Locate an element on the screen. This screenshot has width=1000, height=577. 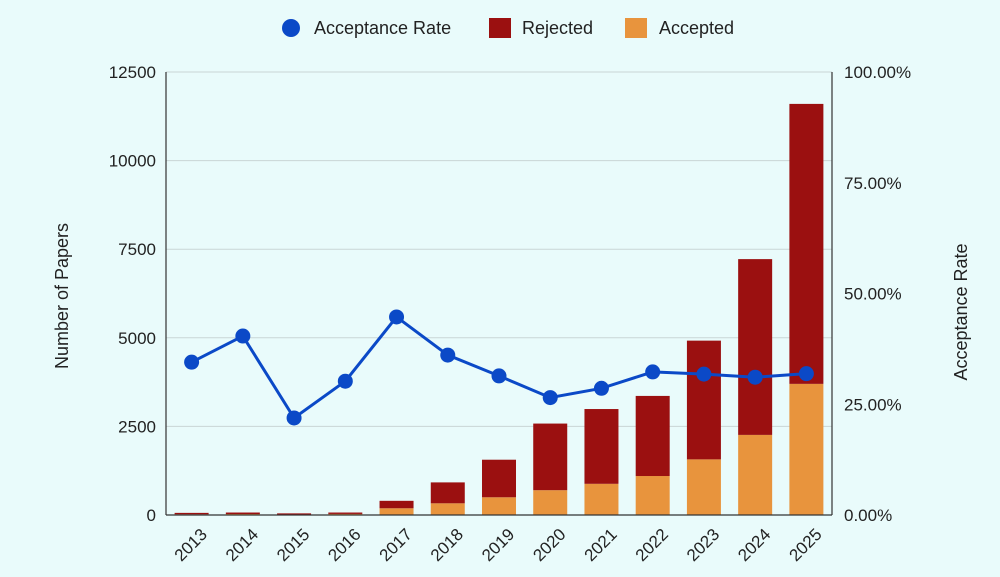
acceptance-rate-point-2023 is located at coordinates (704, 374).